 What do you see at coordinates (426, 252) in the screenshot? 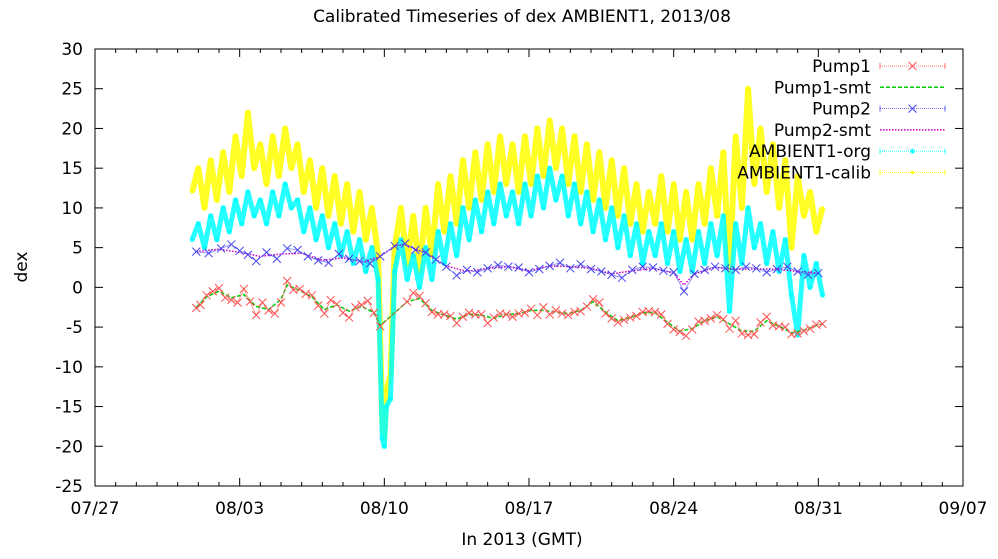
I see `data-point-pump2-22-stroke-b` at bounding box center [426, 252].